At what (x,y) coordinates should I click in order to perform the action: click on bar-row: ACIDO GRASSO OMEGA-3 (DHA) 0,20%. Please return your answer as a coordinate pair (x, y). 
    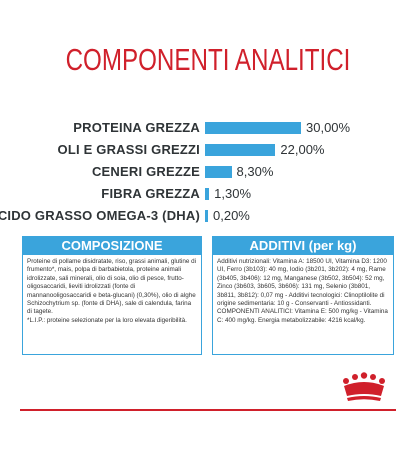
    Looking at the image, I should click on (208, 216).